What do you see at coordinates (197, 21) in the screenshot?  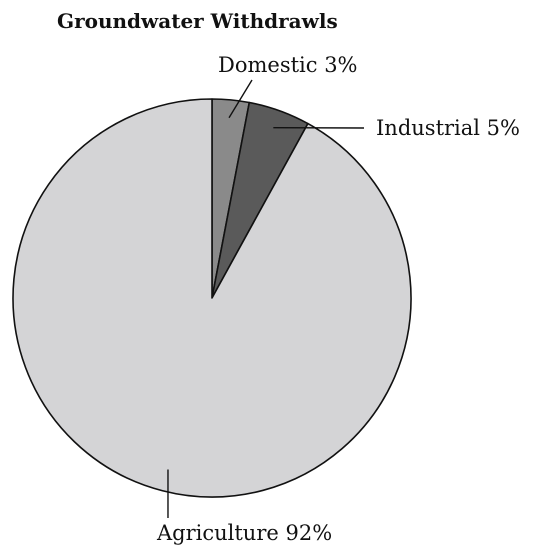 I see `chart-title: Groundwater Withdrawls` at bounding box center [197, 21].